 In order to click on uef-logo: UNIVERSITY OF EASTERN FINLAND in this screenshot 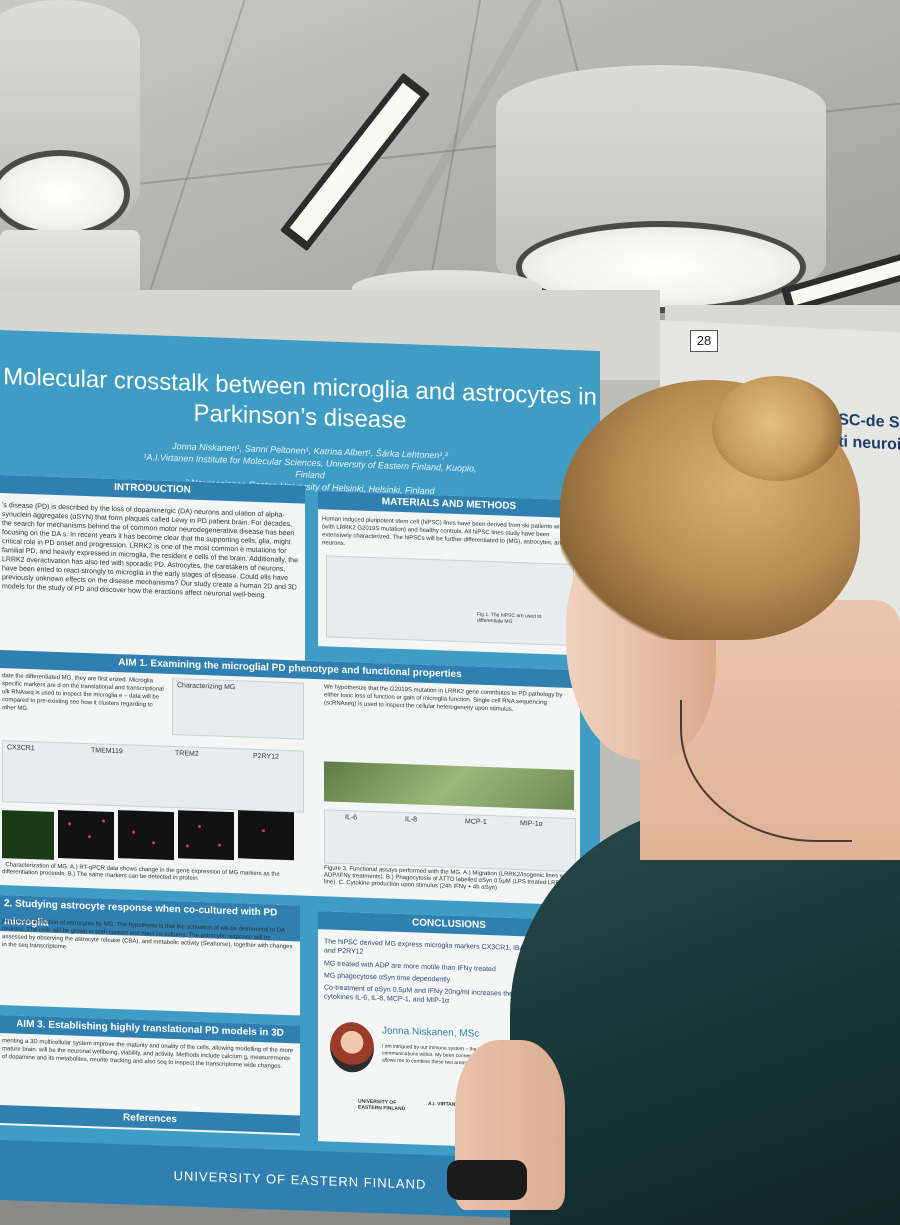, I will do `click(382, 1105)`.